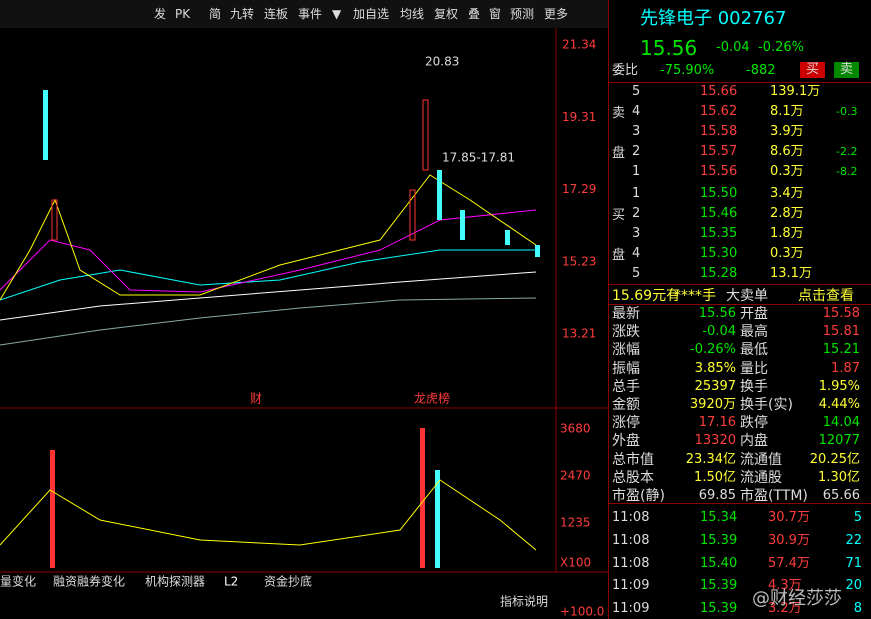  What do you see at coordinates (719, 253) in the screenshot?
I see `order-price: 15.30` at bounding box center [719, 253].